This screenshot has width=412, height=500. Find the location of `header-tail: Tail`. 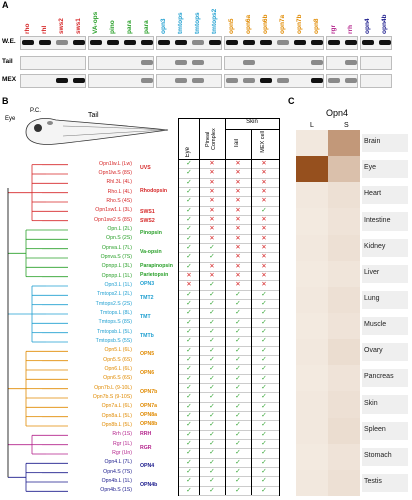

header-tail: Tail is located at coordinates (237, 144).